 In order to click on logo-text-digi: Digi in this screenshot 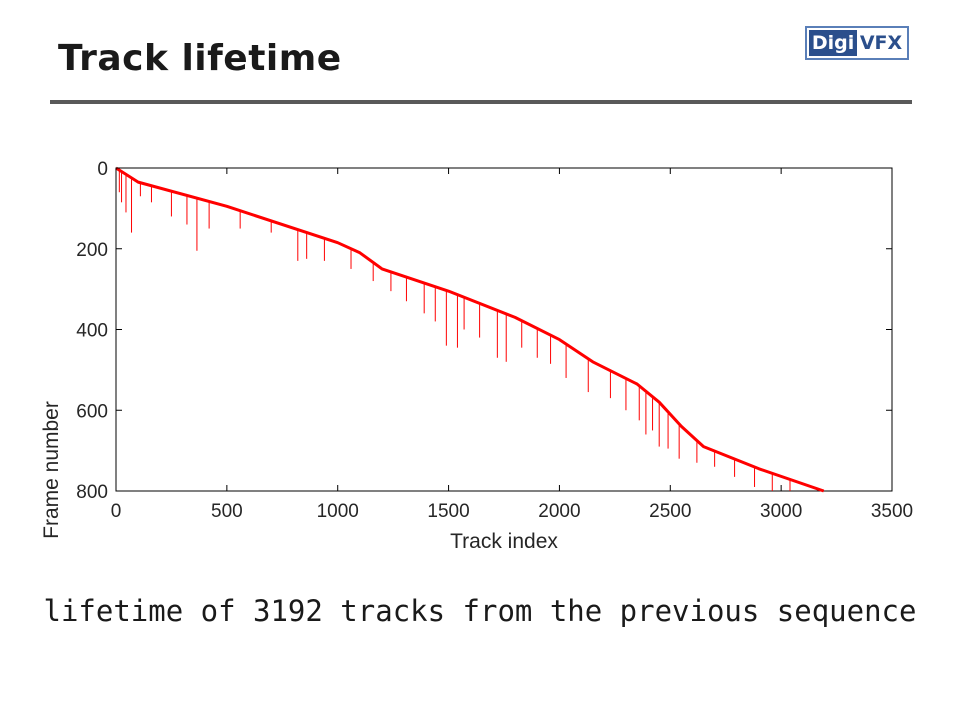, I will do `click(833, 43)`.